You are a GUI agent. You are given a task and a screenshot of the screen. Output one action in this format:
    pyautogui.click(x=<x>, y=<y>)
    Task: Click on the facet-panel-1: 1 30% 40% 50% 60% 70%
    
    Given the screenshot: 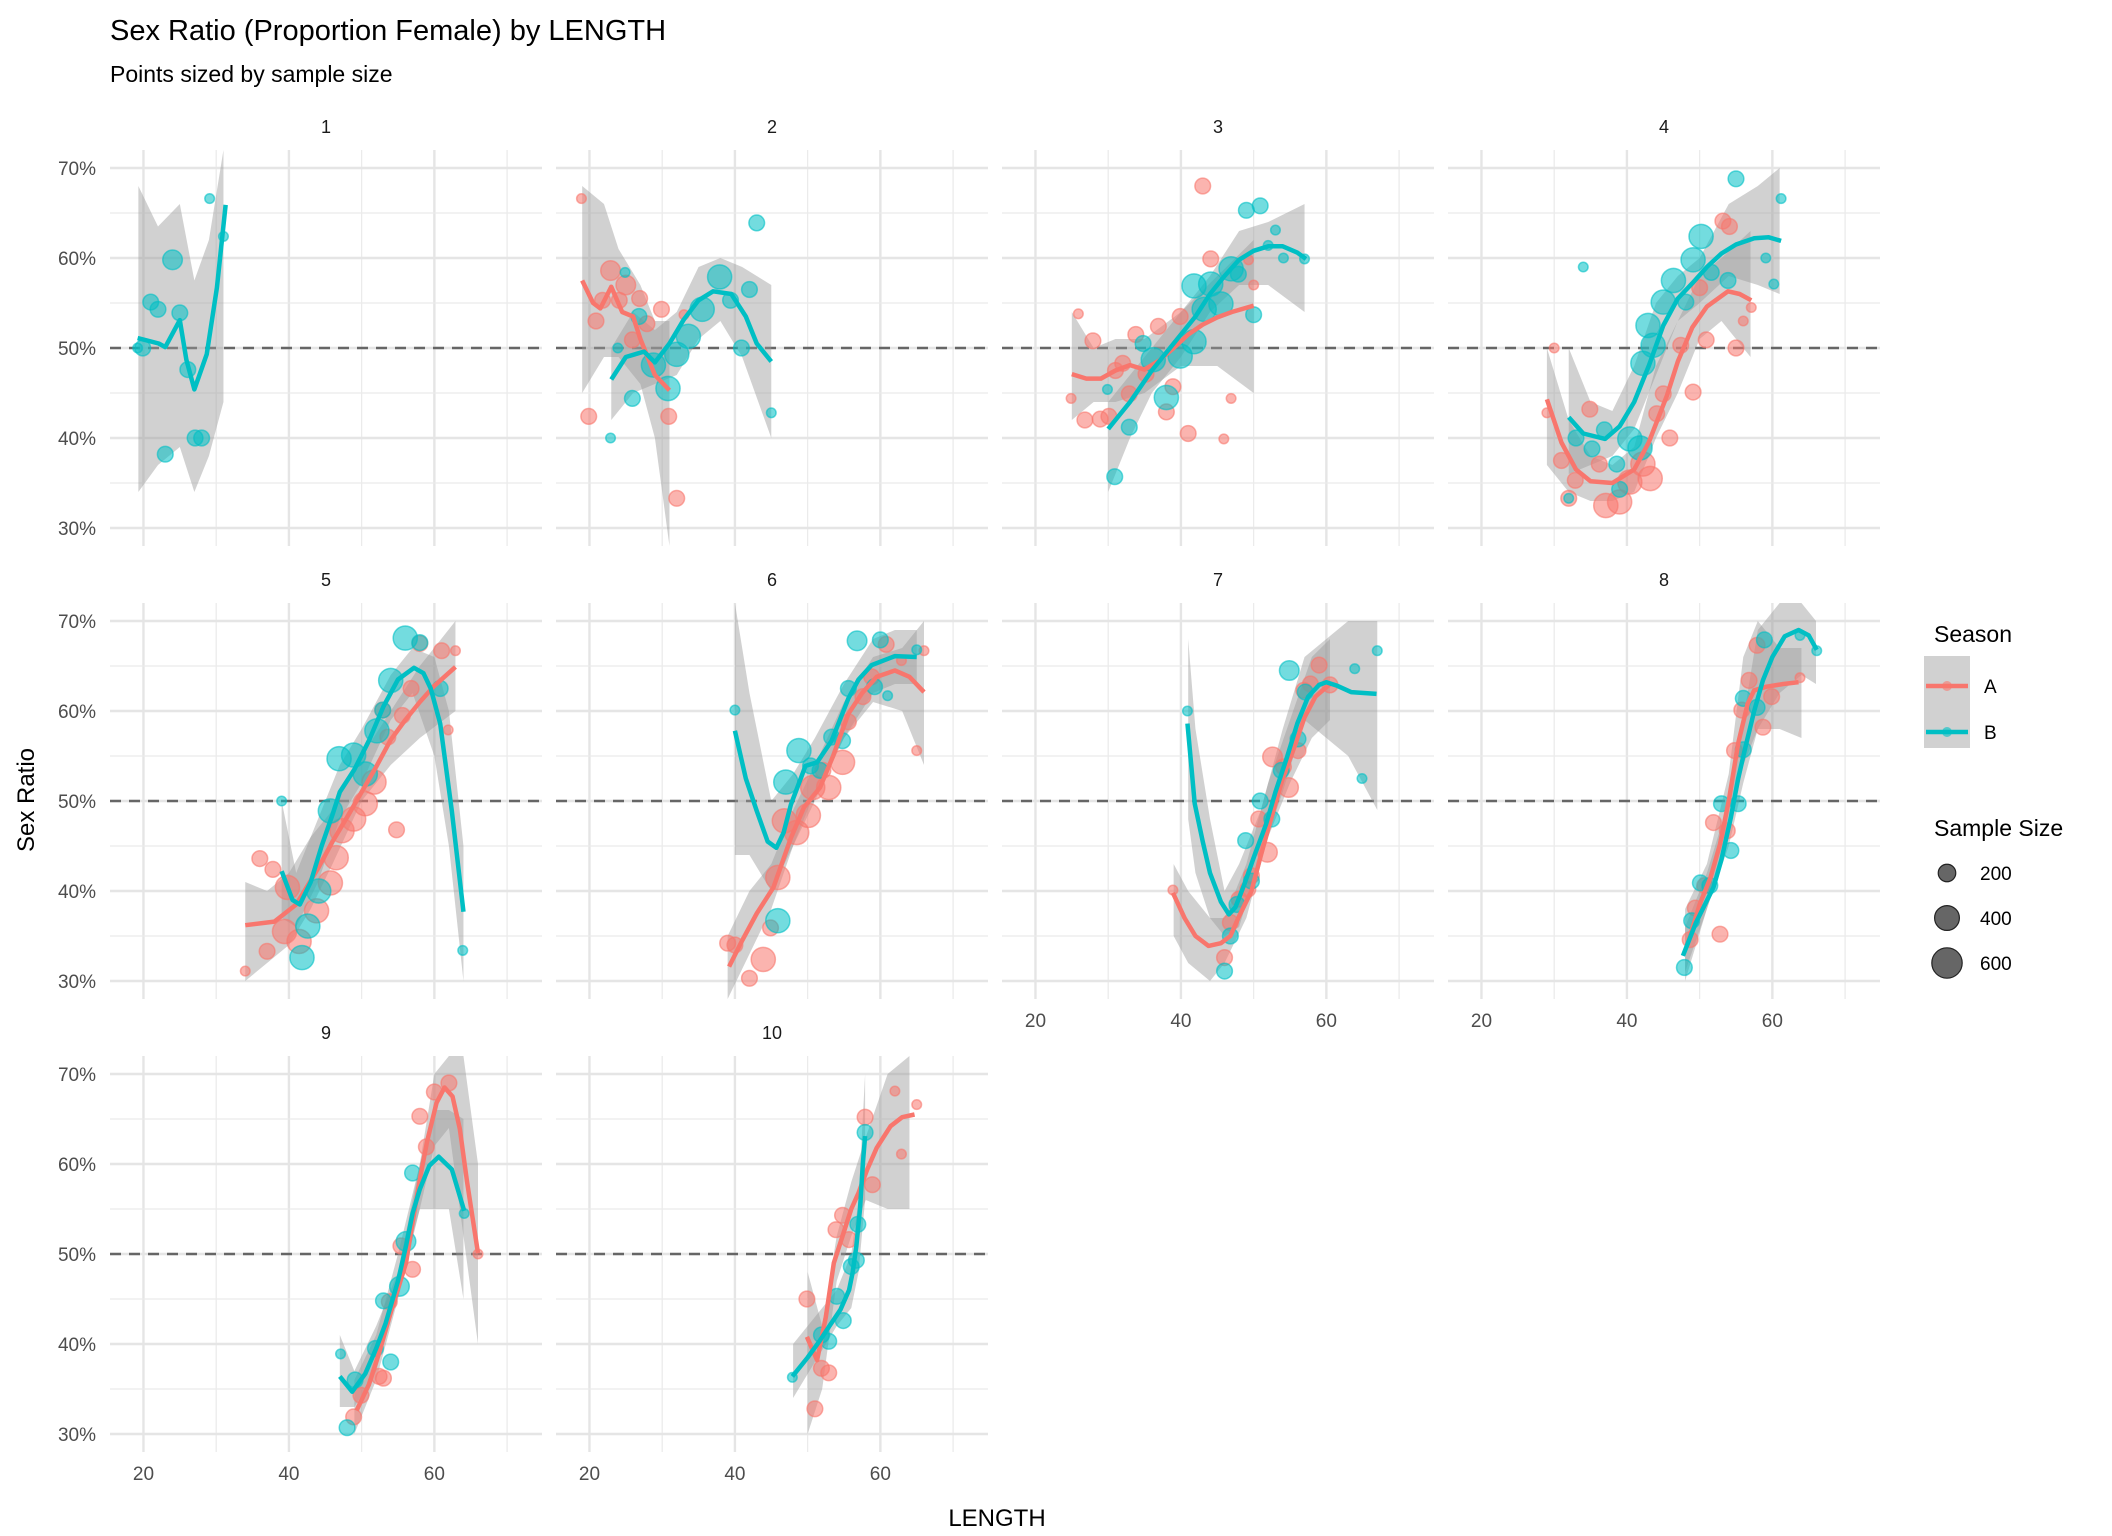 What is the action you would take?
    pyautogui.click(x=300, y=331)
    